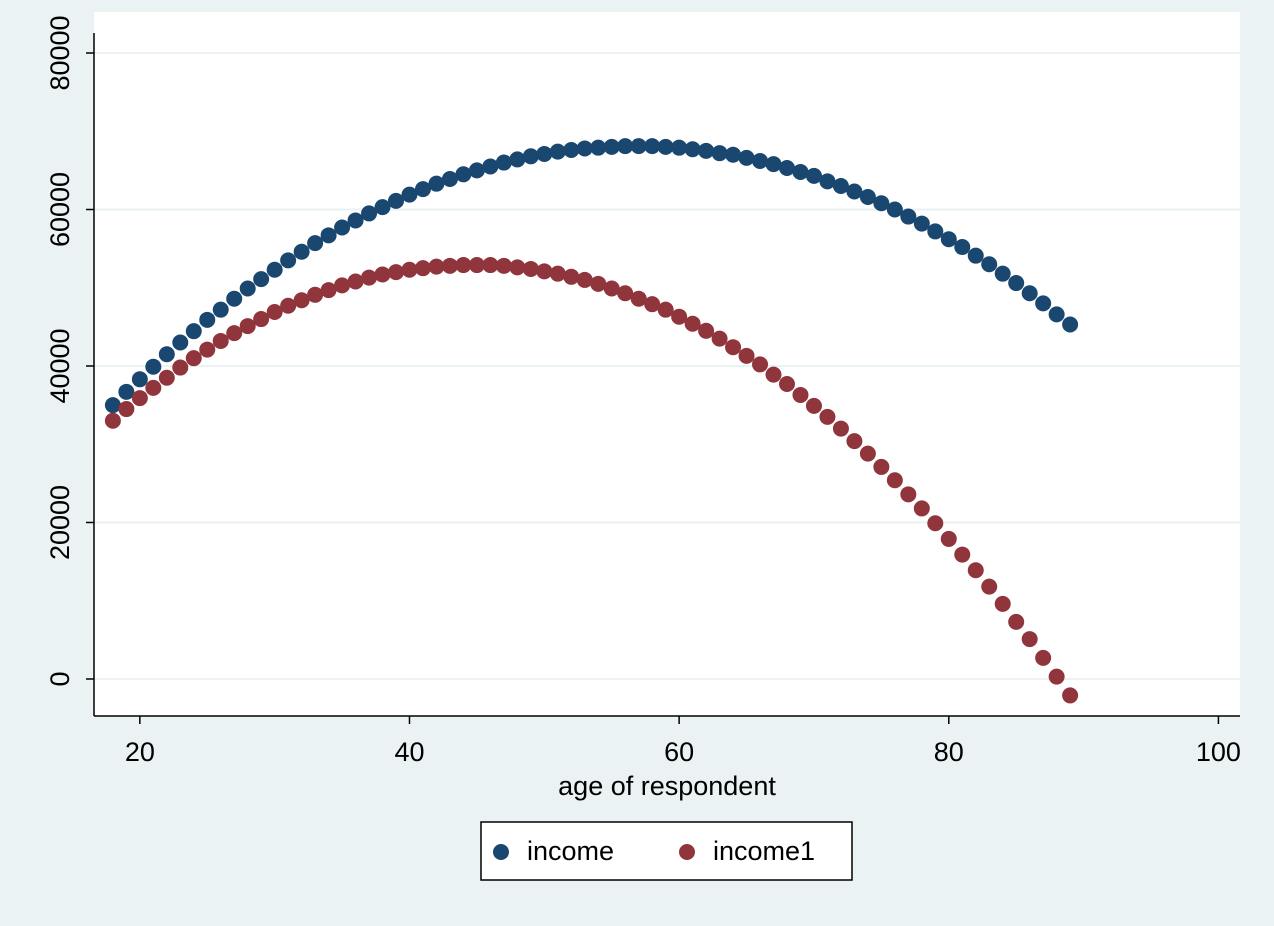 The image size is (1274, 926). I want to click on x-tick-label: 40, so click(409, 752).